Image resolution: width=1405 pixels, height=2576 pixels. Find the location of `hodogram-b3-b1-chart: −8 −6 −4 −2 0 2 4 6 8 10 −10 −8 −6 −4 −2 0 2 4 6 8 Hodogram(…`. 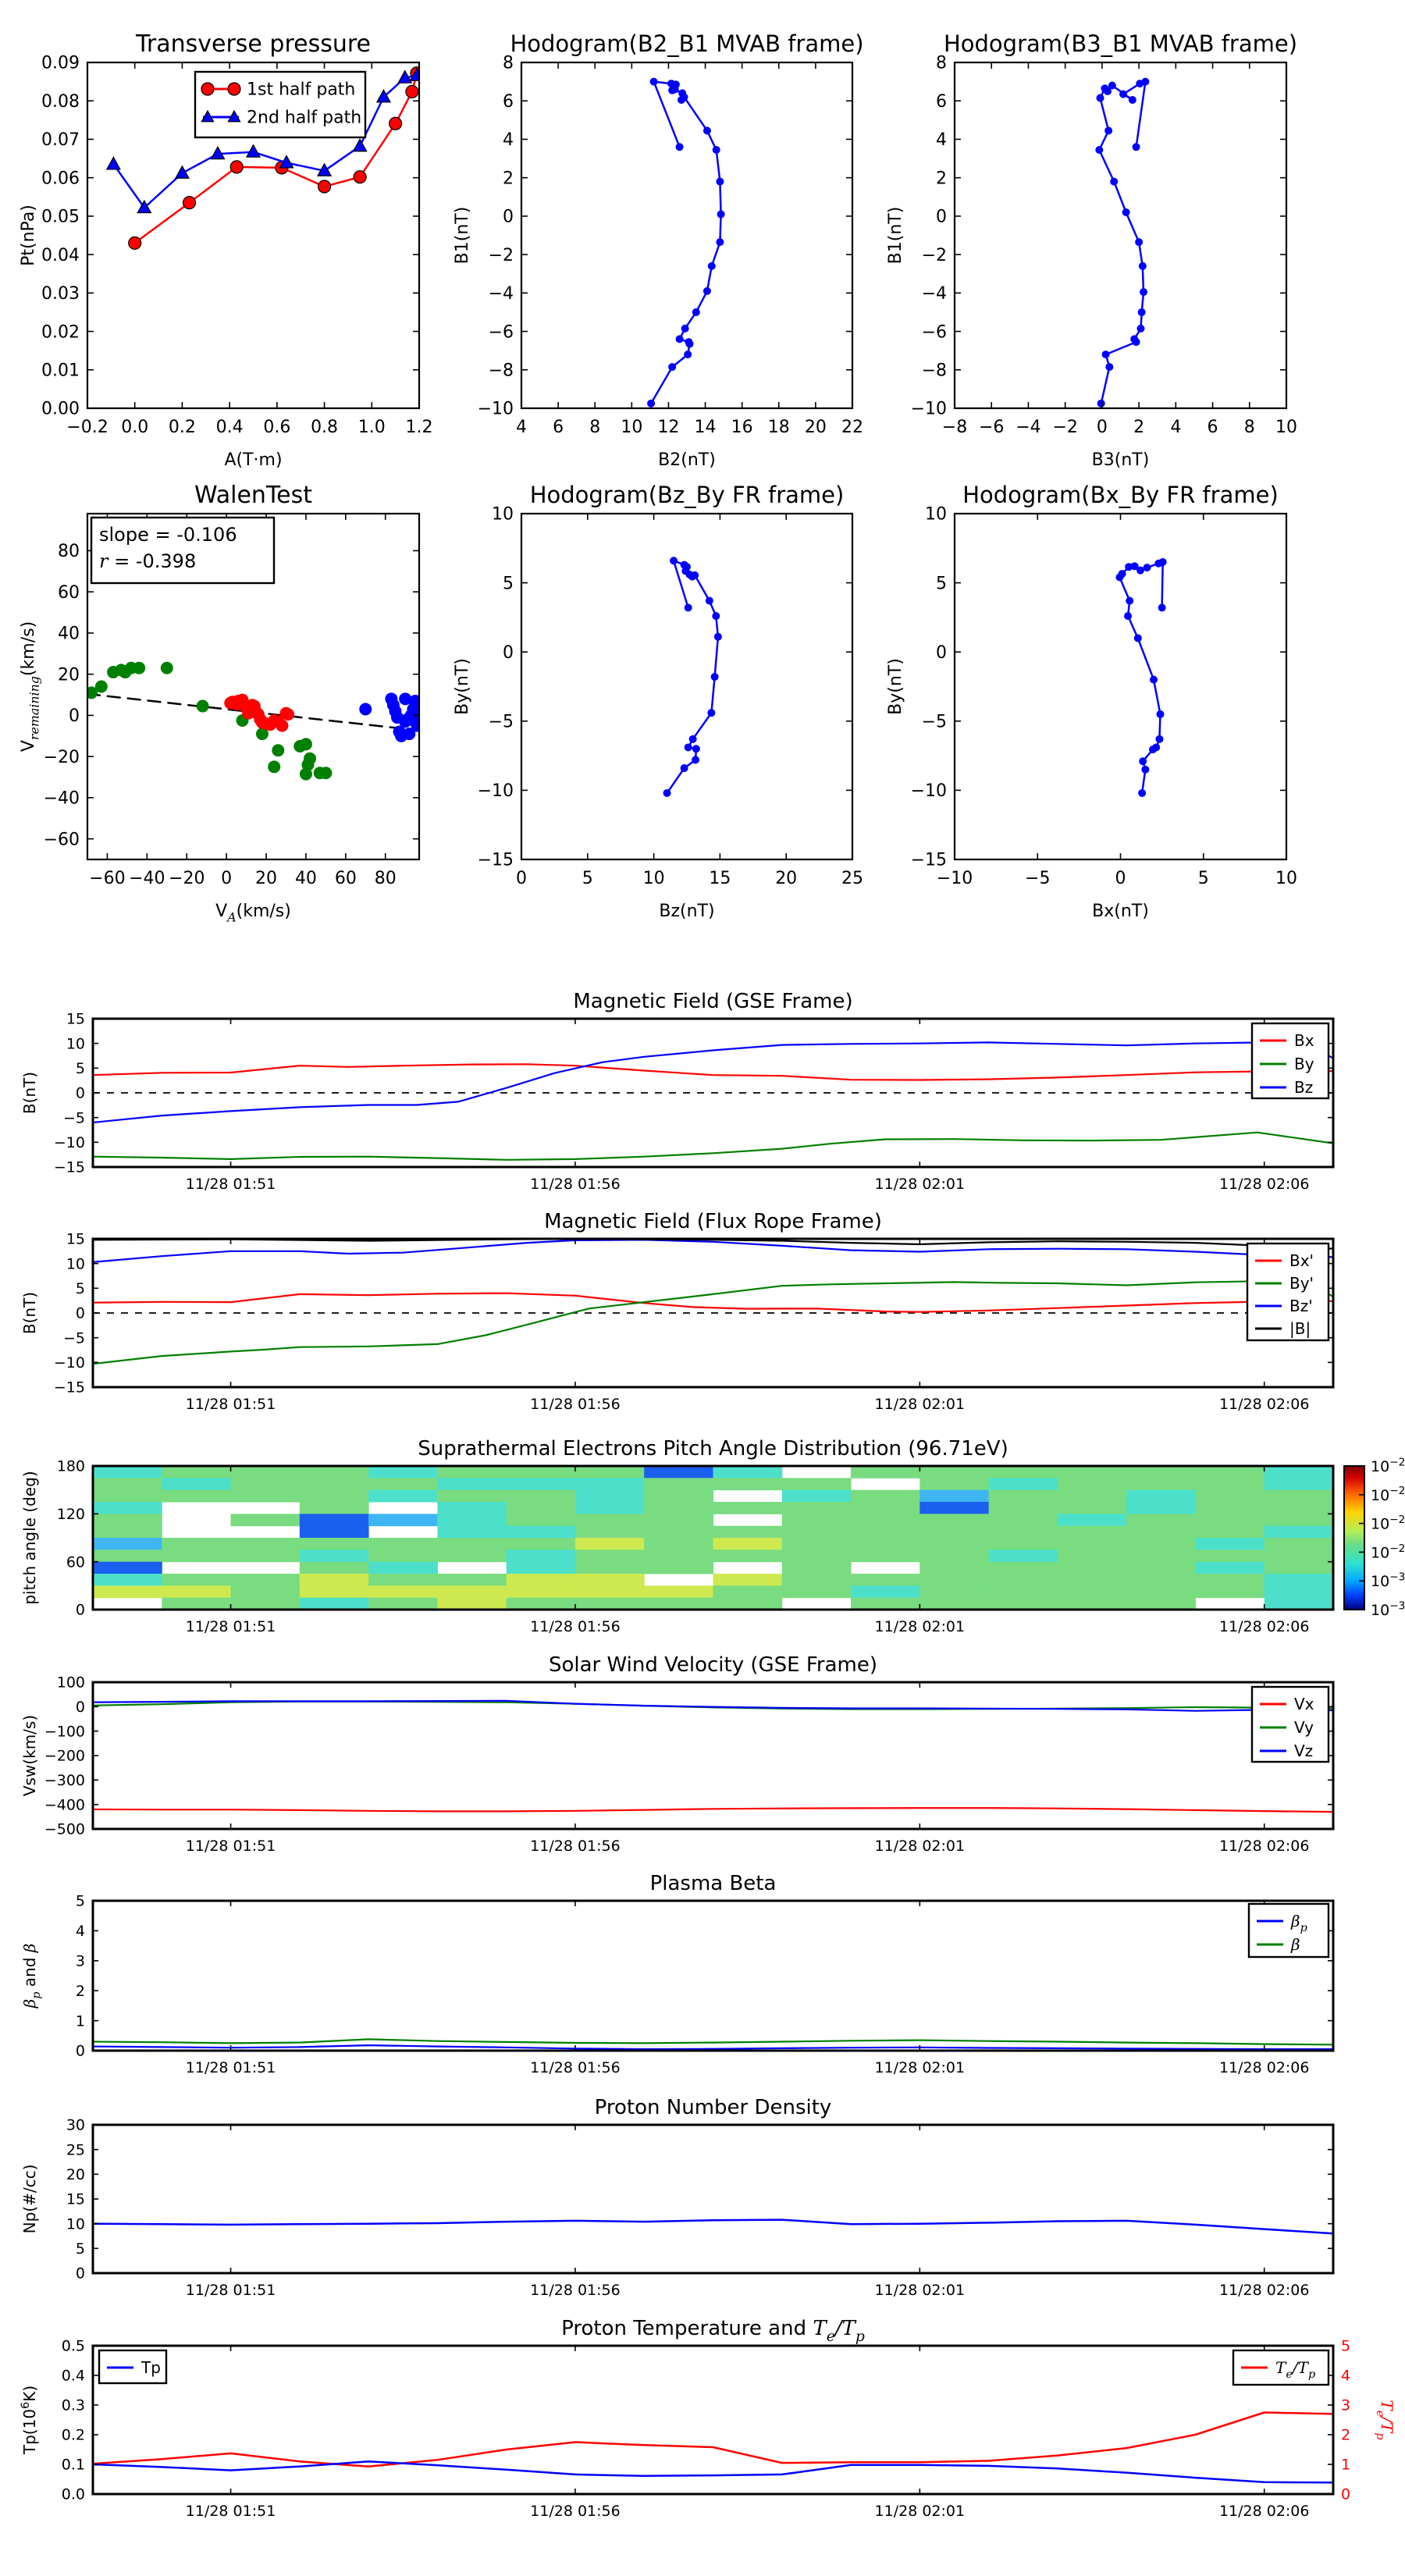

hodogram-b3-b1-chart: −8 −6 −4 −2 0 2 4 6 8 10 −10 −8 −6 −4 −2 0 2 4 6 8 Hodogram(… is located at coordinates (1091, 249).